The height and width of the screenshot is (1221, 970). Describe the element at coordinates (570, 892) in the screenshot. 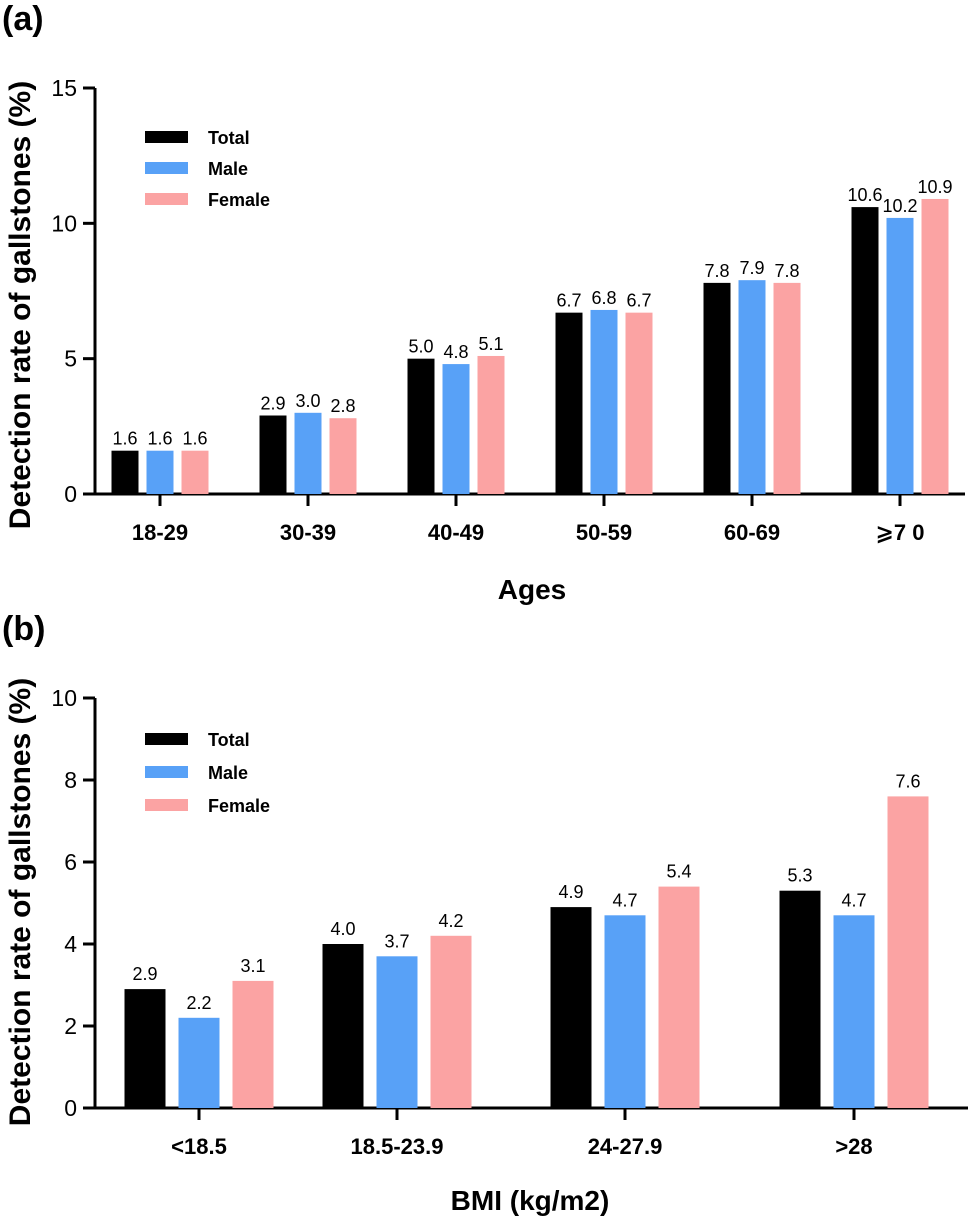

I see `data-label: 4.9` at that location.